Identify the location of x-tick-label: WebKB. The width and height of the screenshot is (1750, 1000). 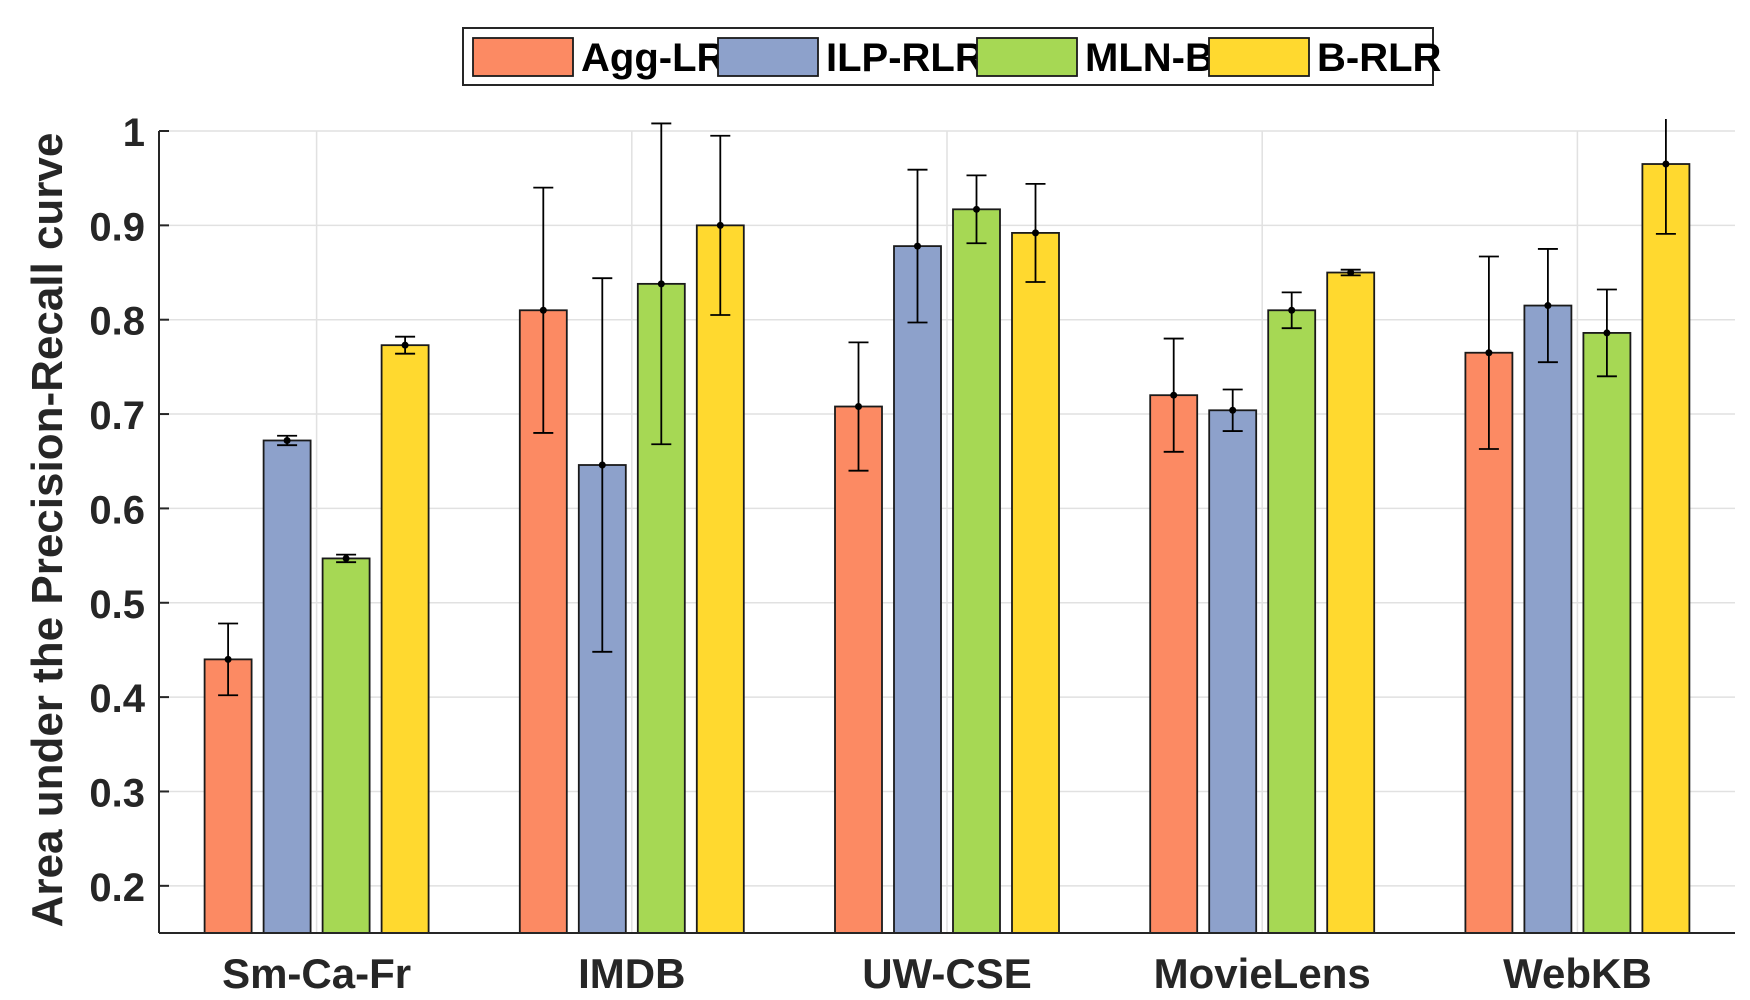
(1577, 973).